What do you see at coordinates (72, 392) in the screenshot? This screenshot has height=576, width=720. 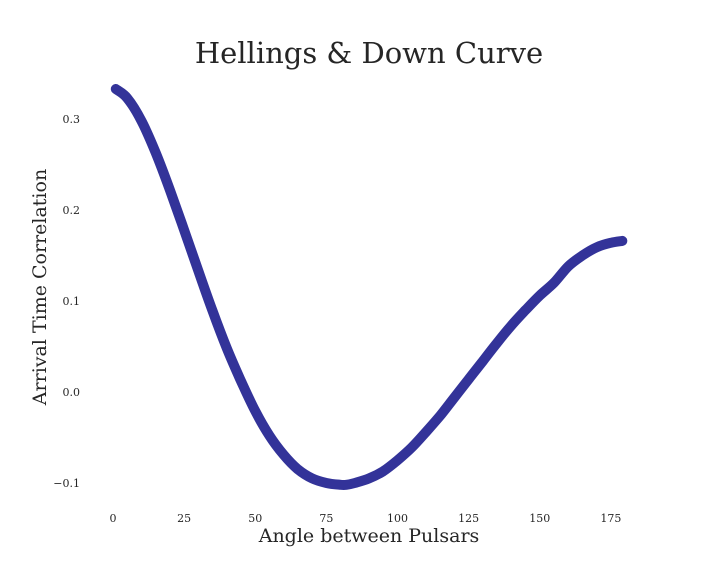 I see `y-tick-label: 0.0` at bounding box center [72, 392].